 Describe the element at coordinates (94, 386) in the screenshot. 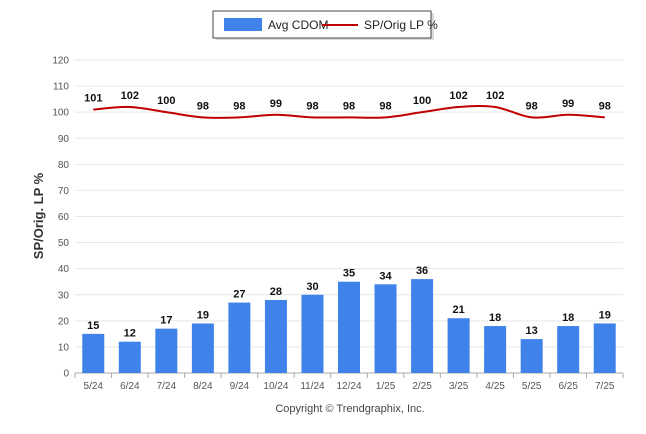

I see `x-tick-label: 5/24` at that location.